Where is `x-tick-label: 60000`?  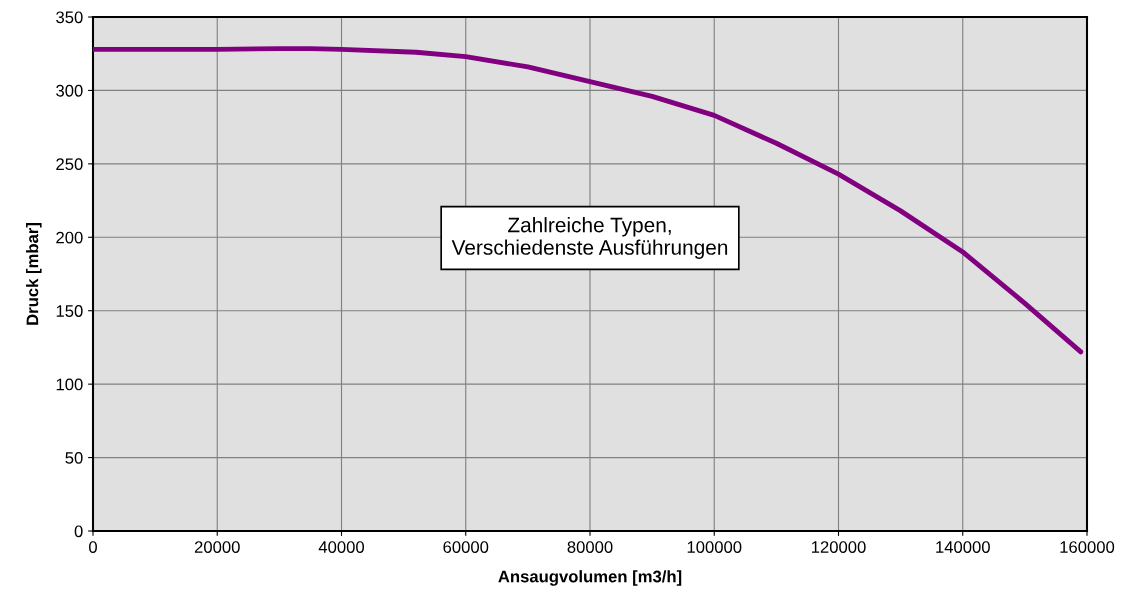
x-tick-label: 60000 is located at coordinates (466, 547).